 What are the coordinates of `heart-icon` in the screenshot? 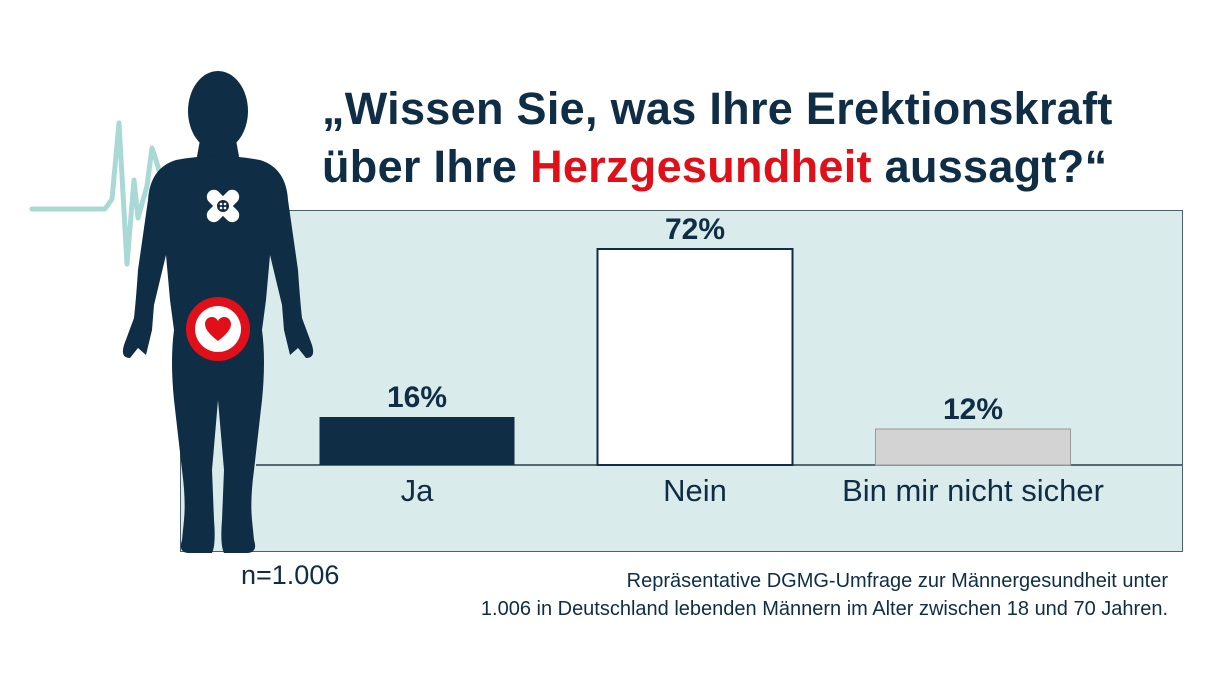 It's located at (218, 329).